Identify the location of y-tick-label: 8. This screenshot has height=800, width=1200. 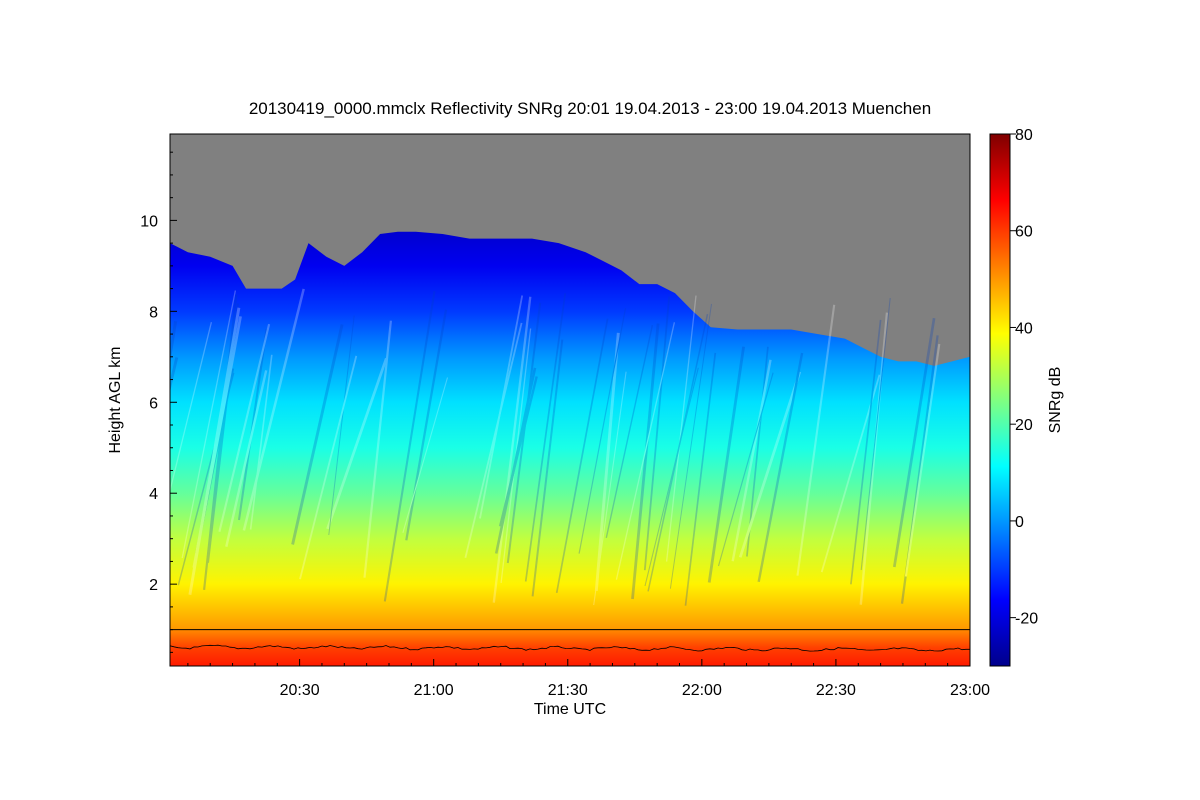
(153, 312).